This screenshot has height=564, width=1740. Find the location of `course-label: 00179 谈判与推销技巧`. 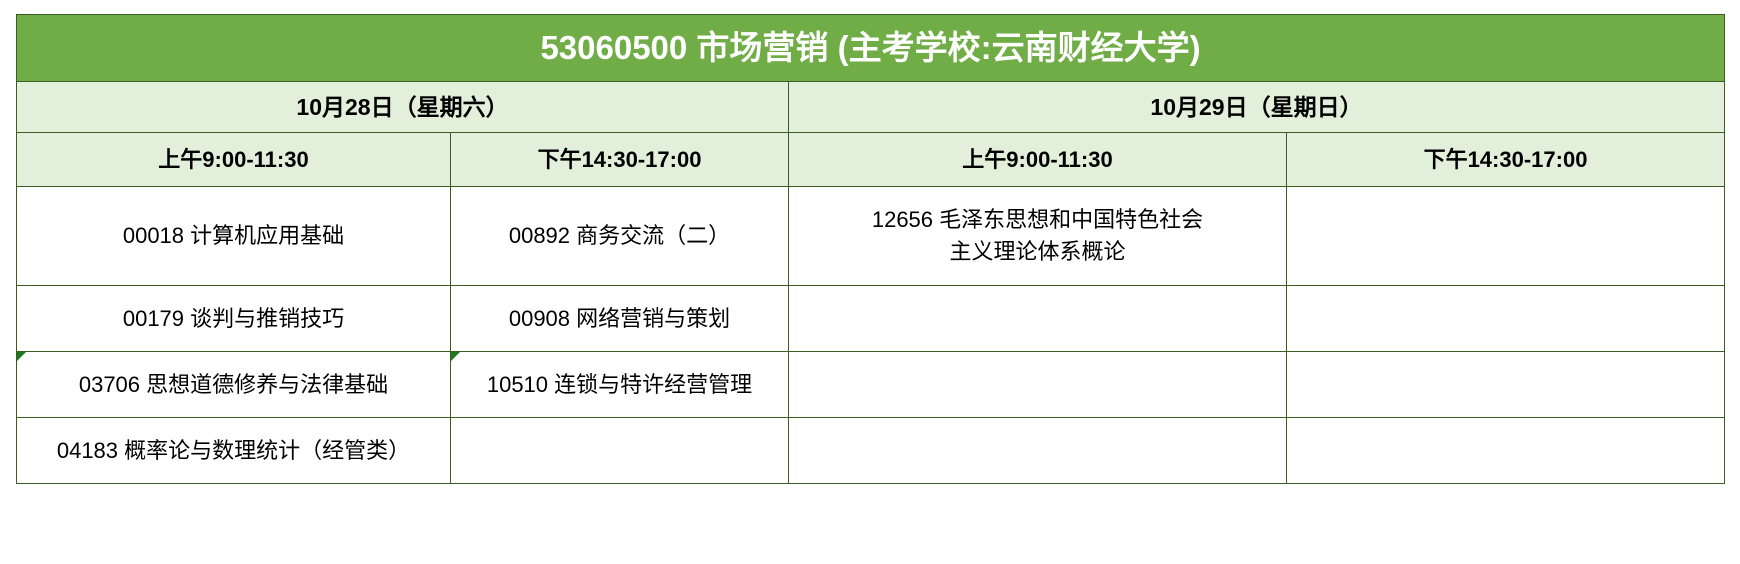

course-label: 00179 谈判与推销技巧 is located at coordinates (233, 318).